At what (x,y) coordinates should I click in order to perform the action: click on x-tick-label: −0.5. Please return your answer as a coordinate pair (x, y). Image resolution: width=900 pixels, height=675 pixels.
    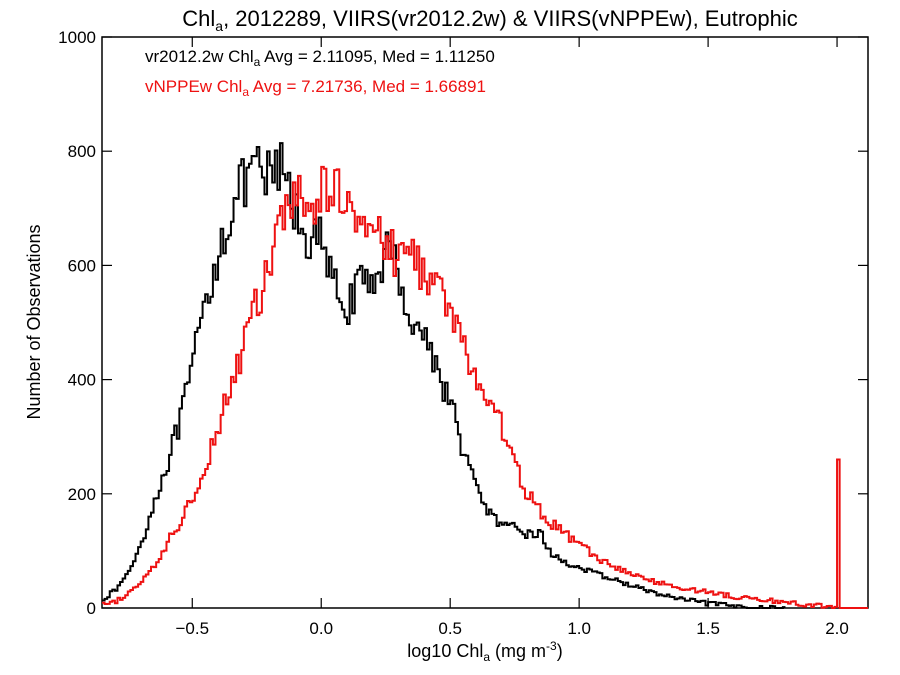
    Looking at the image, I should click on (192, 628).